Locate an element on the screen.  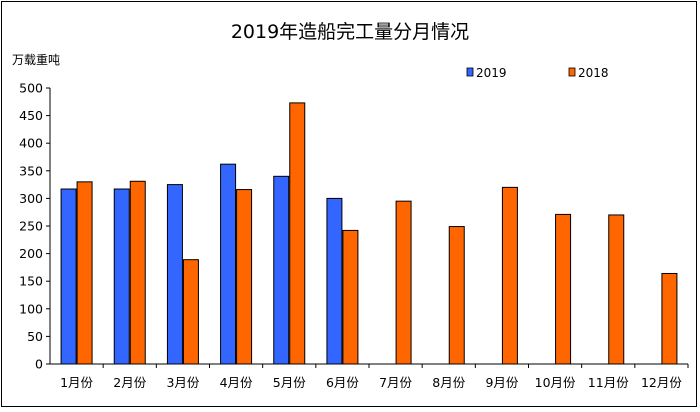
y-tick-label: 350 is located at coordinates (31, 170).